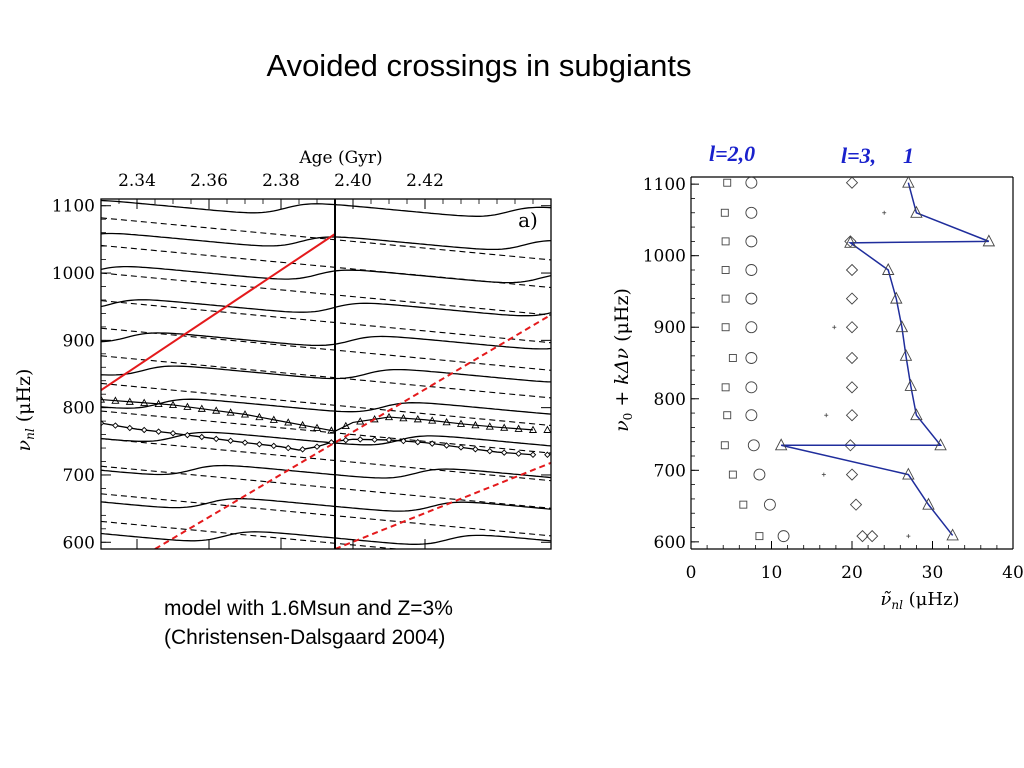 The image size is (1024, 768). What do you see at coordinates (670, 400) in the screenshot?
I see `echelle-y-tick-label: 800` at bounding box center [670, 400].